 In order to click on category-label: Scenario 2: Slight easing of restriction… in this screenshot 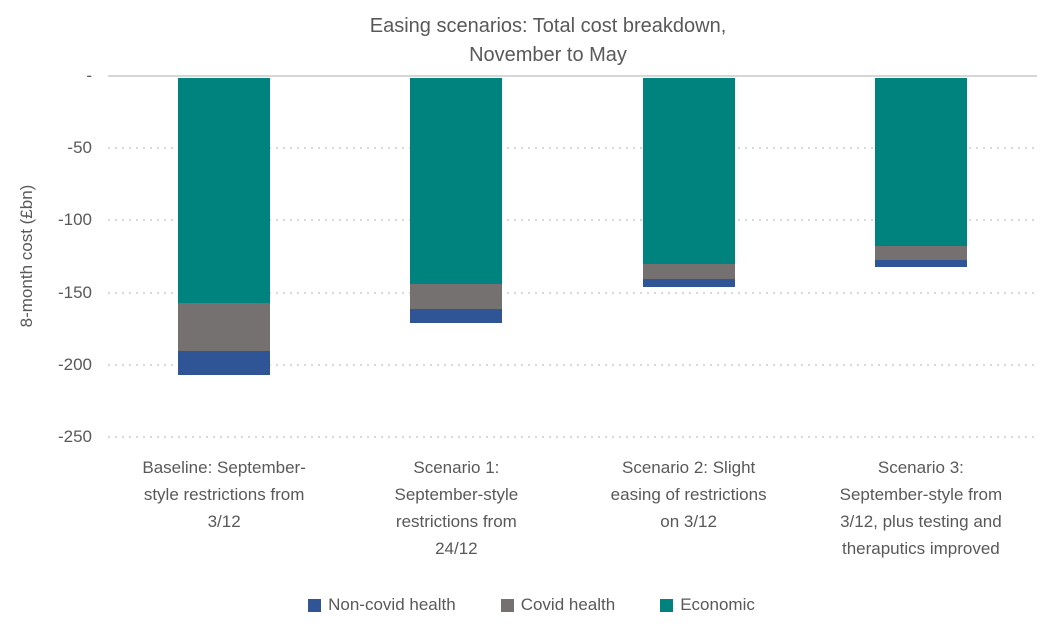, I will do `click(688, 494)`.